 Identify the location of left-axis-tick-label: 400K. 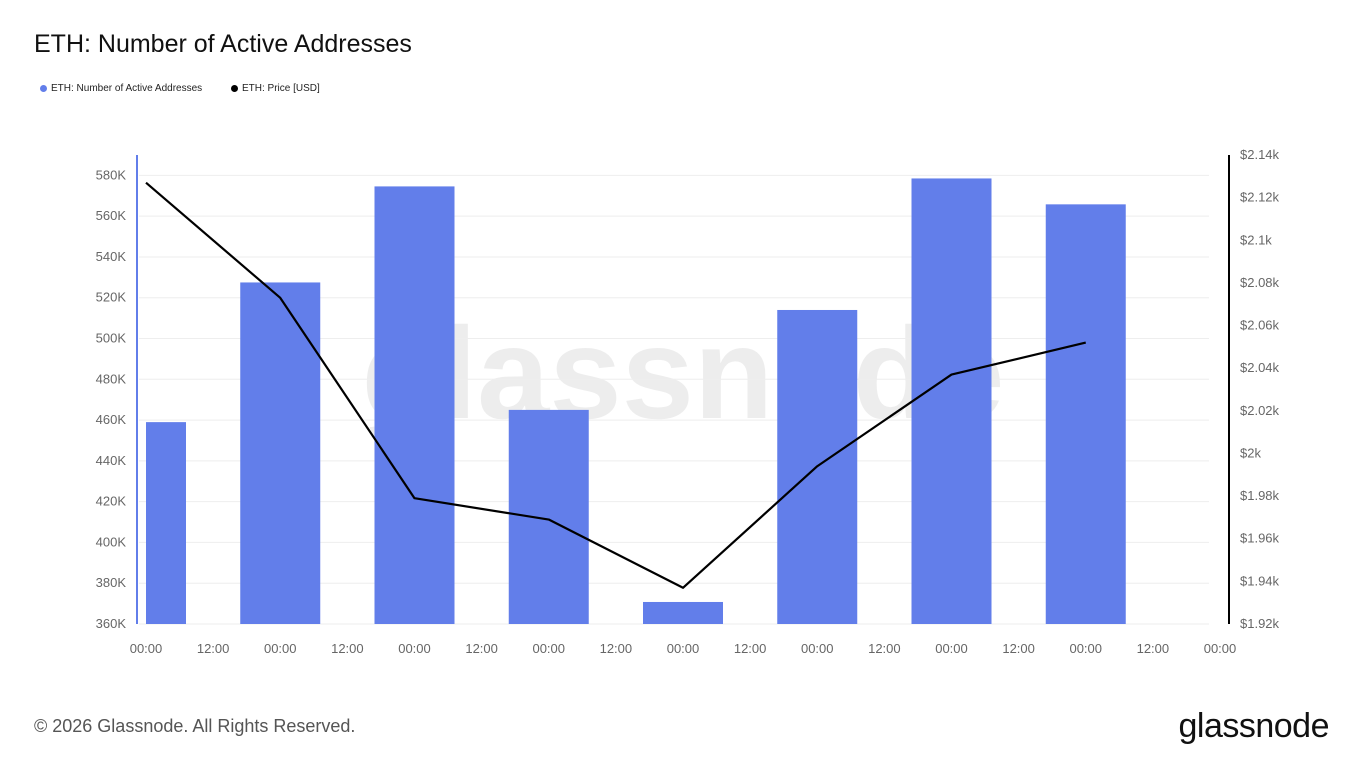
(111, 541).